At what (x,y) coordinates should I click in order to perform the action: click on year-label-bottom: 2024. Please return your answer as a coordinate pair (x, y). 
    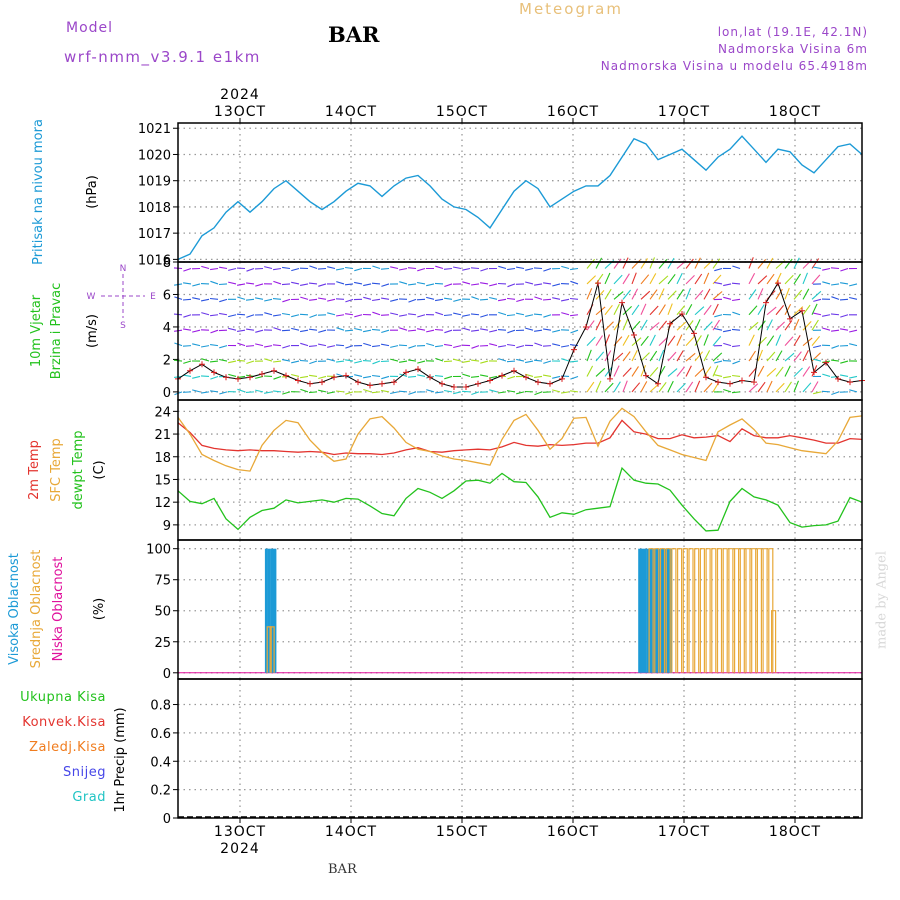
    Looking at the image, I should click on (240, 849).